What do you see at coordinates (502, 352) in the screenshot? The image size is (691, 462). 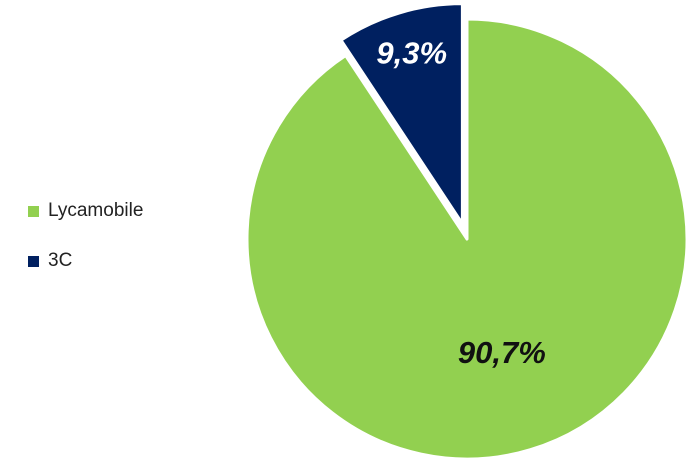 I see `pie-label-lycamobile: 90,7%` at bounding box center [502, 352].